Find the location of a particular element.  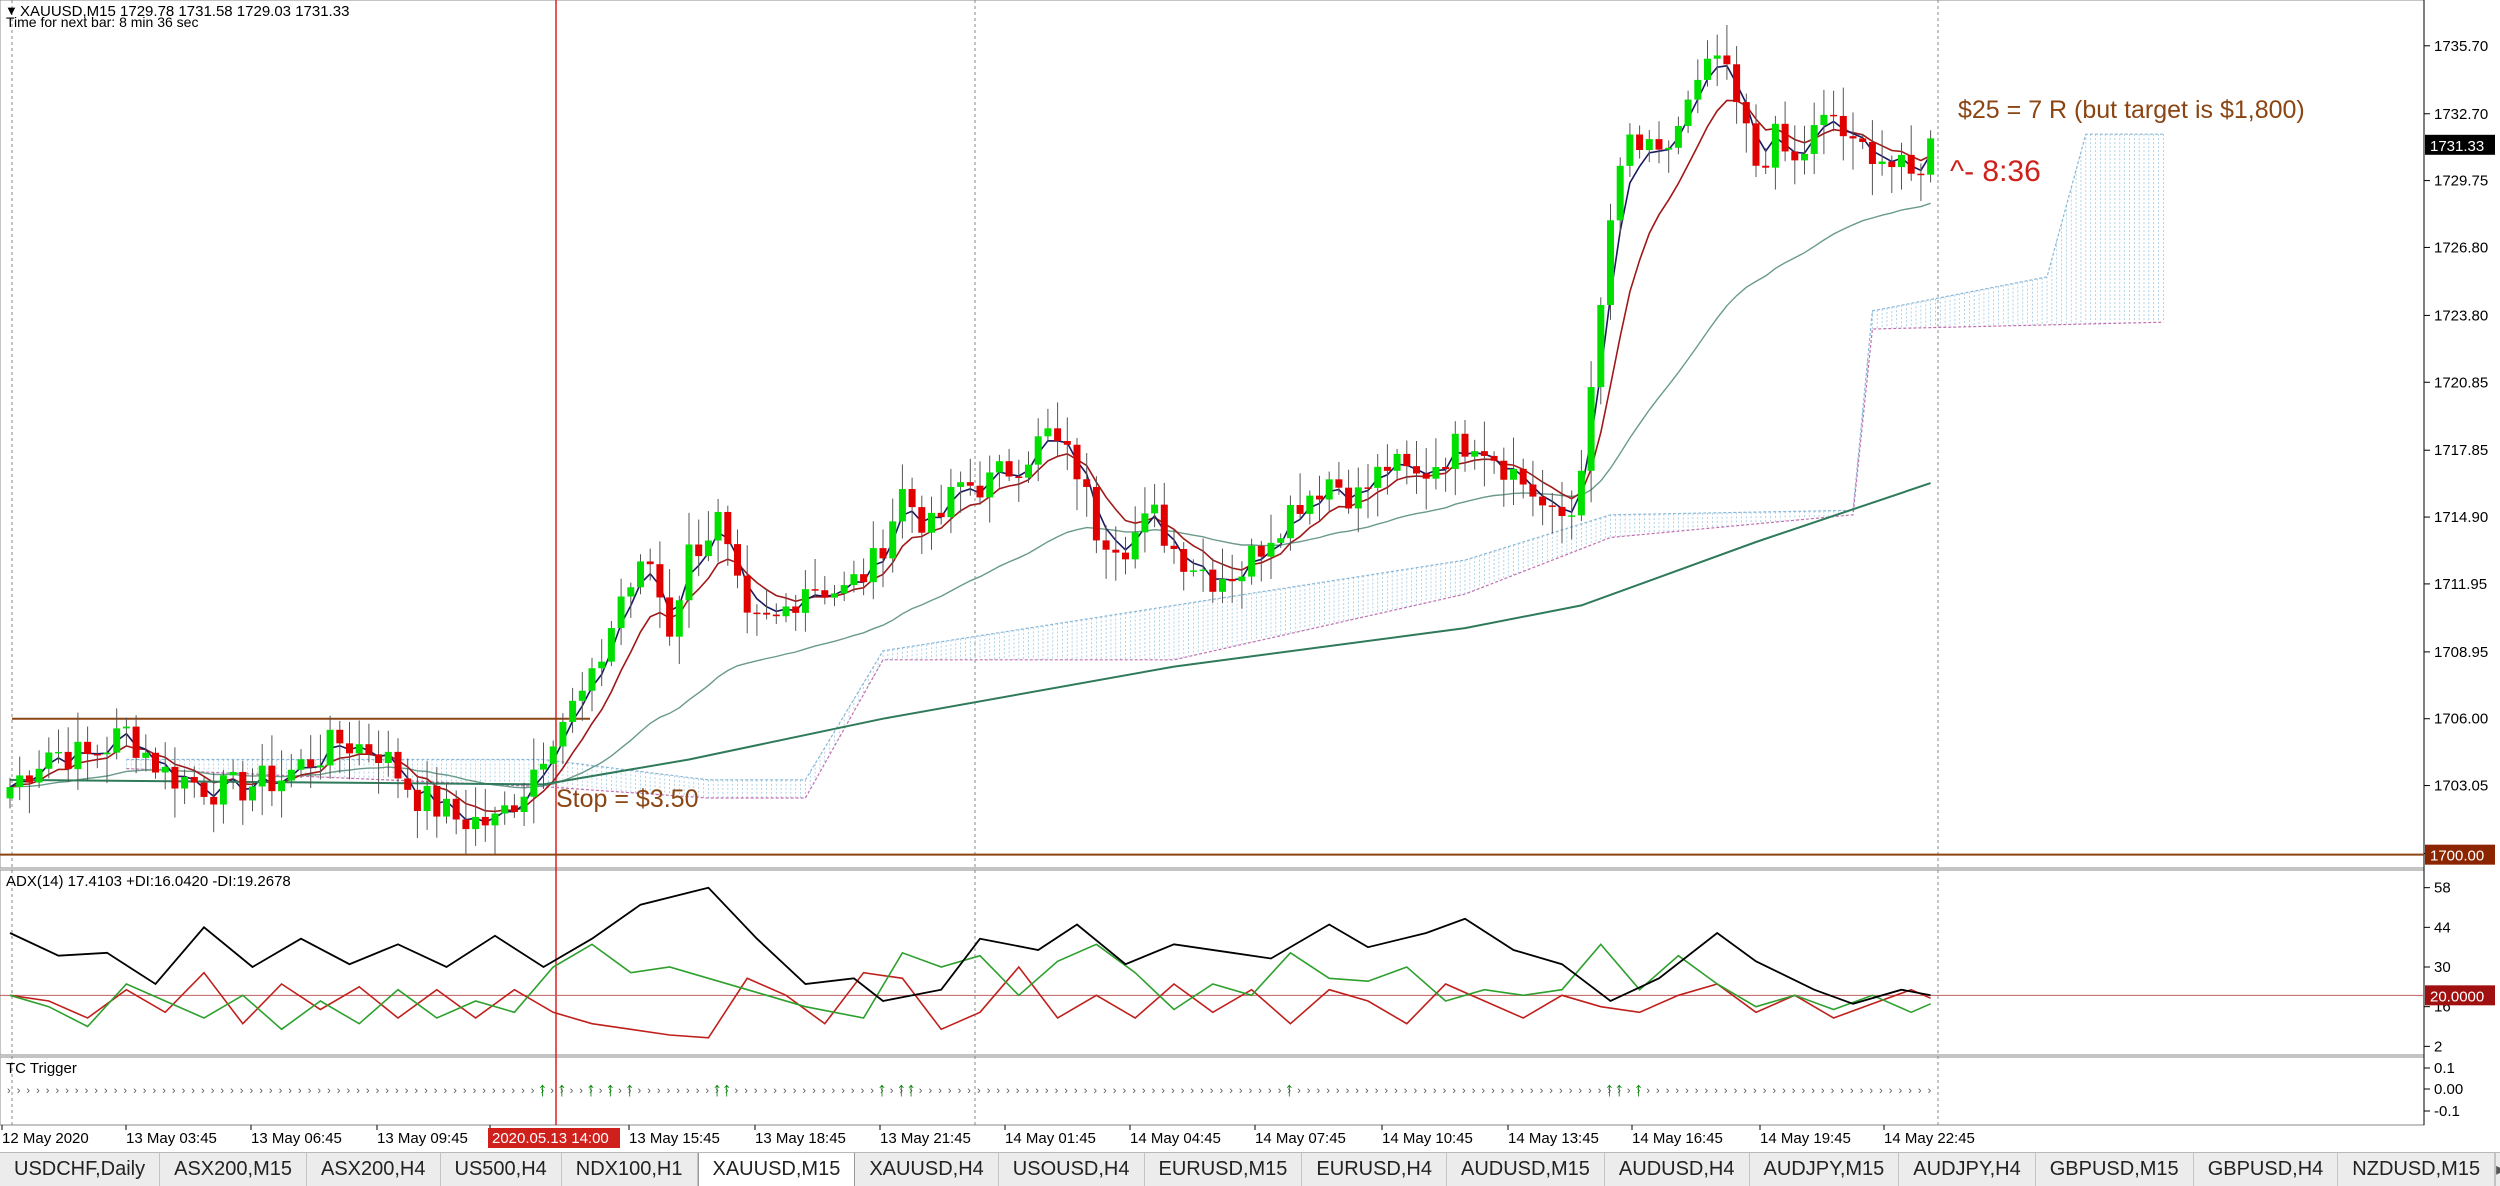

tab-gbpusd-h4: GBPUSD,H4 is located at coordinates (2266, 1169).